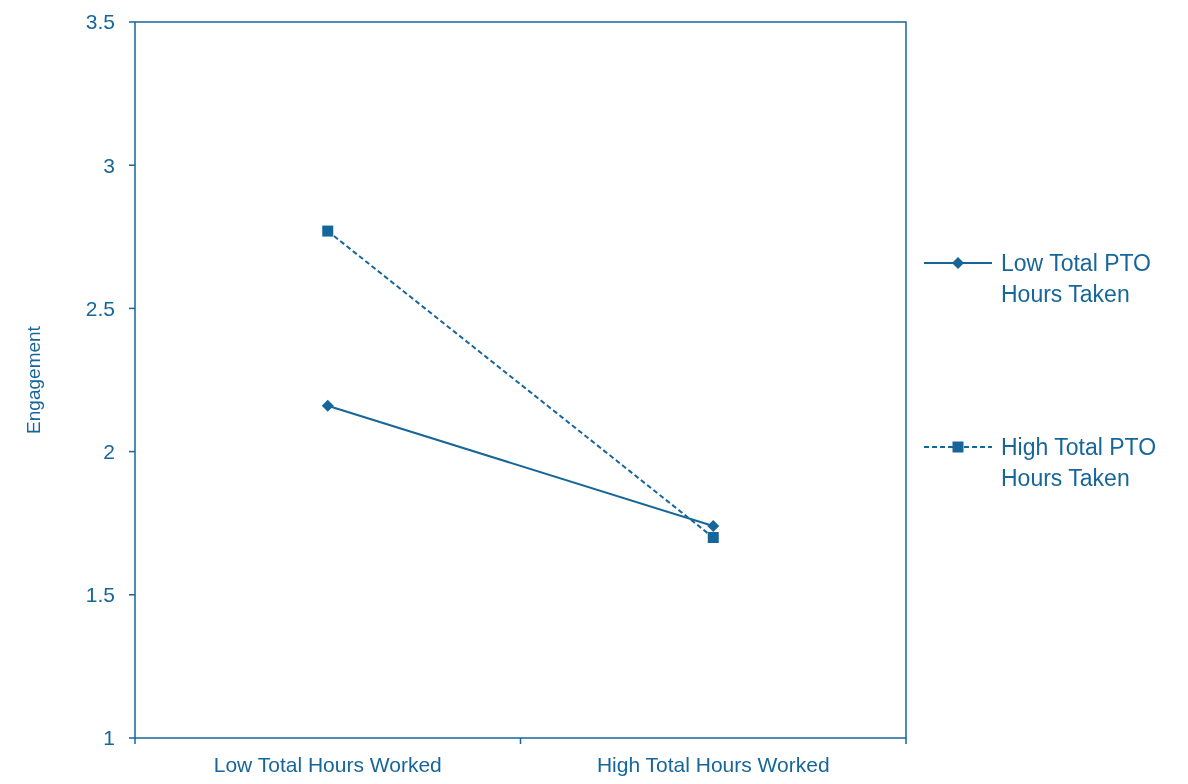  Describe the element at coordinates (100, 595) in the screenshot. I see `y-tick-label: 1.5` at that location.